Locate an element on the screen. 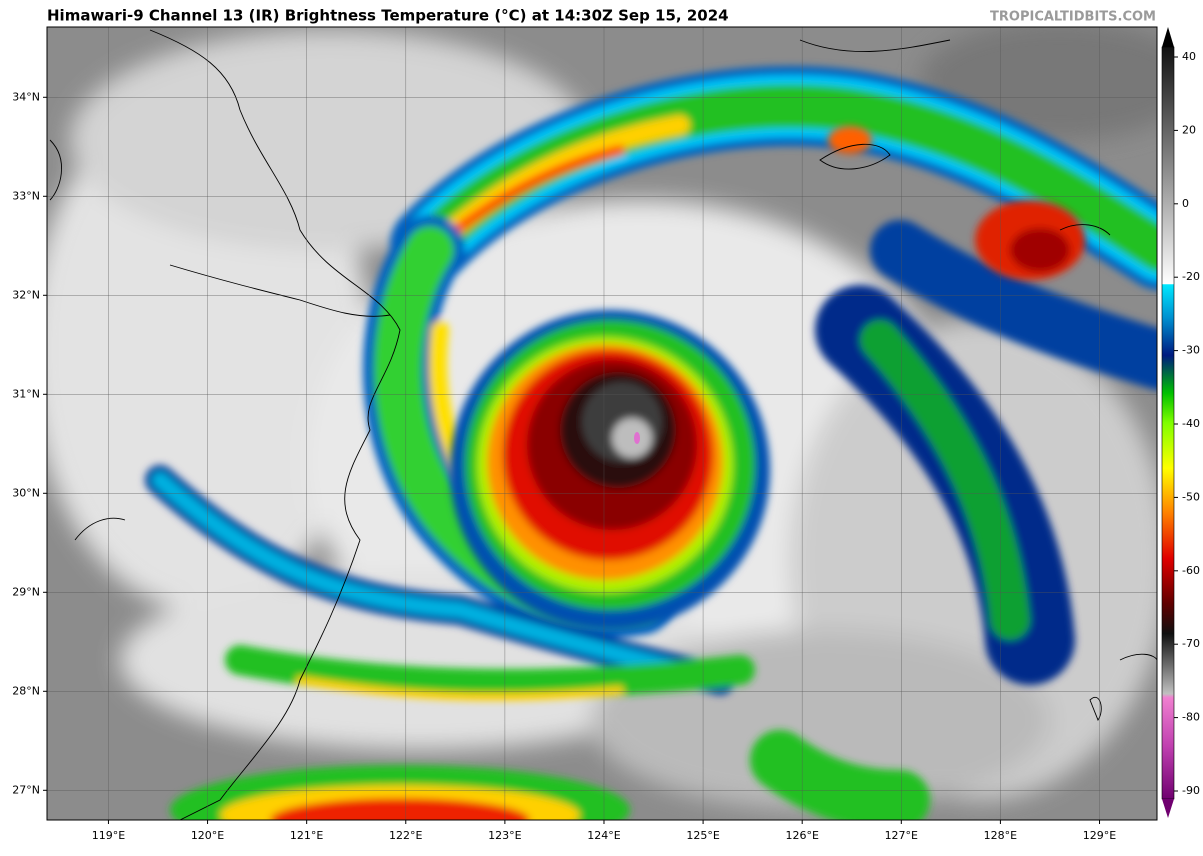  colorbar-tick-label: -60 is located at coordinates (1191, 570).